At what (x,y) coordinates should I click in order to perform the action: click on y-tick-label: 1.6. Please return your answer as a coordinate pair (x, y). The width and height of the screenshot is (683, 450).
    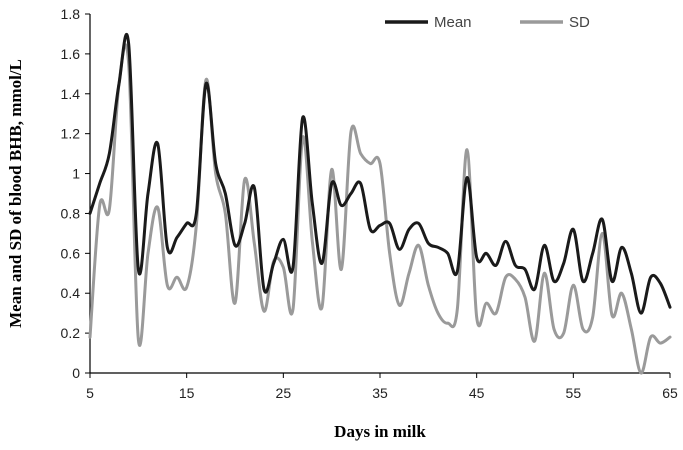
    Looking at the image, I should click on (71, 54).